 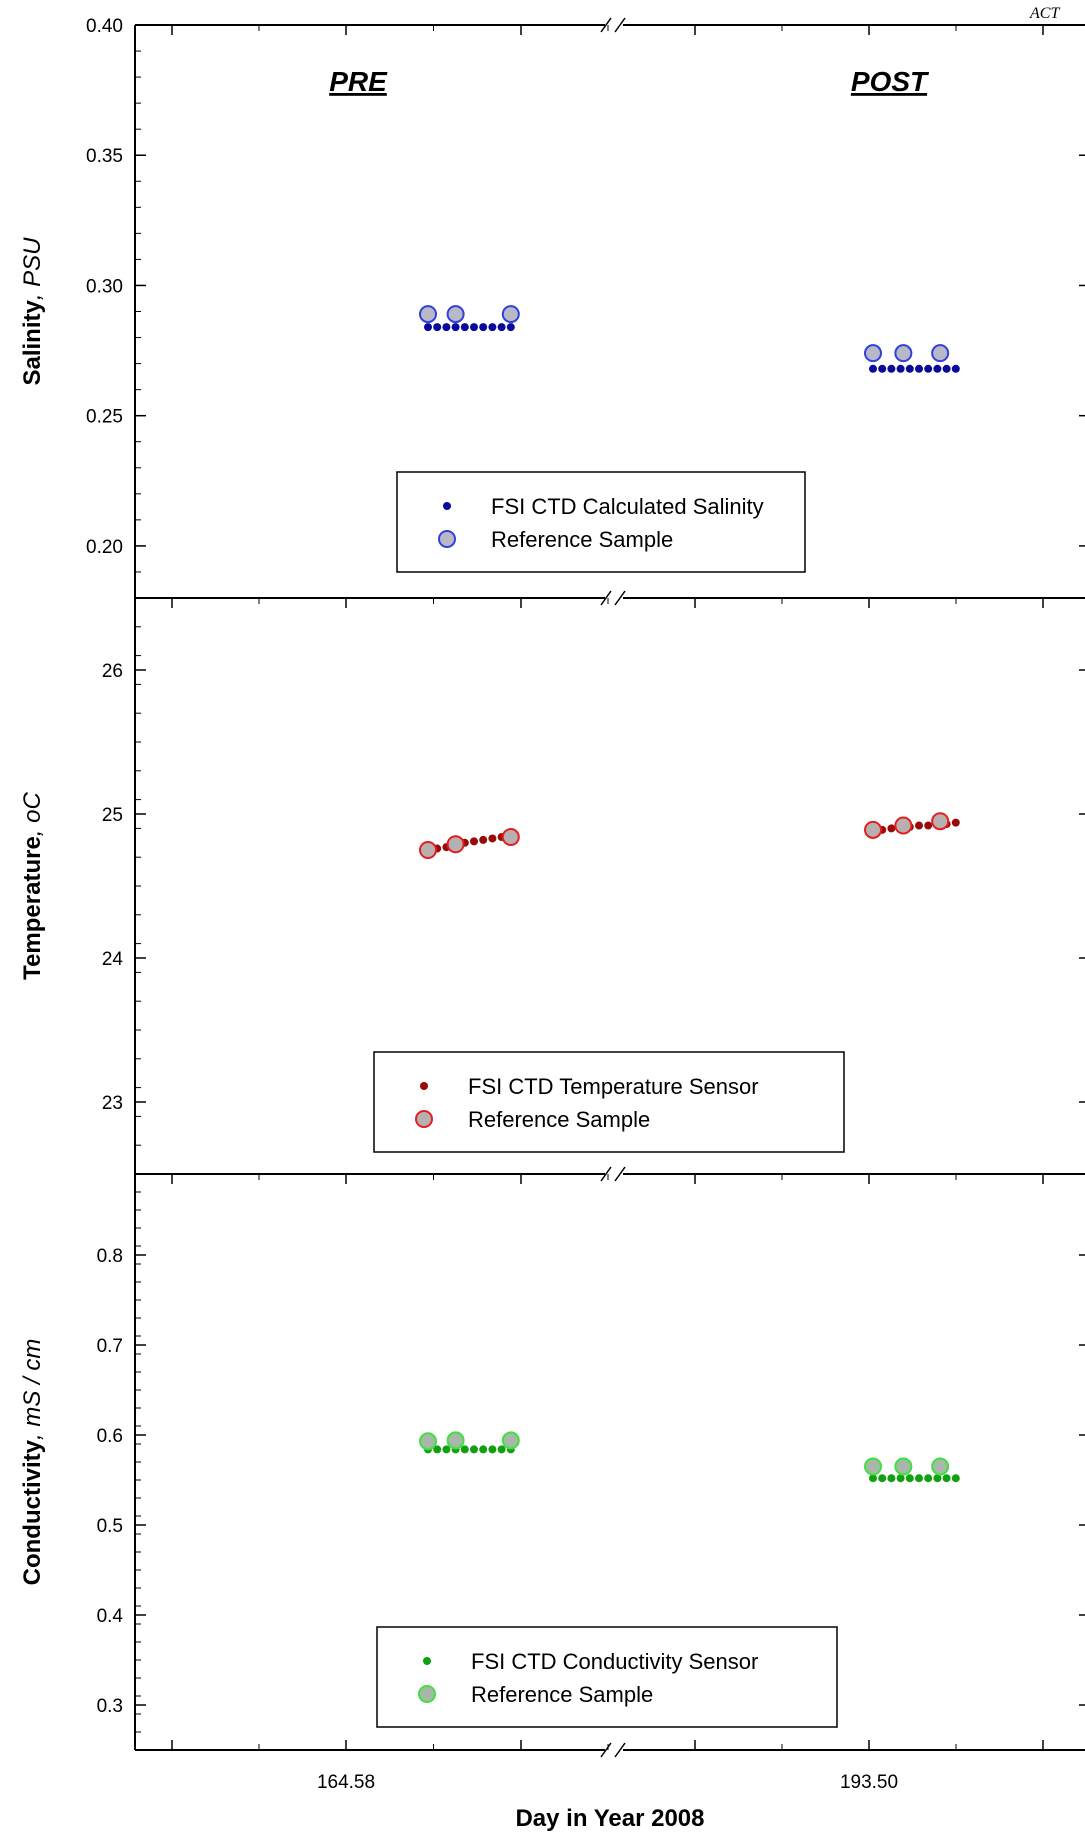 I want to click on y-tick-label: 0.8, so click(x=110, y=1256).